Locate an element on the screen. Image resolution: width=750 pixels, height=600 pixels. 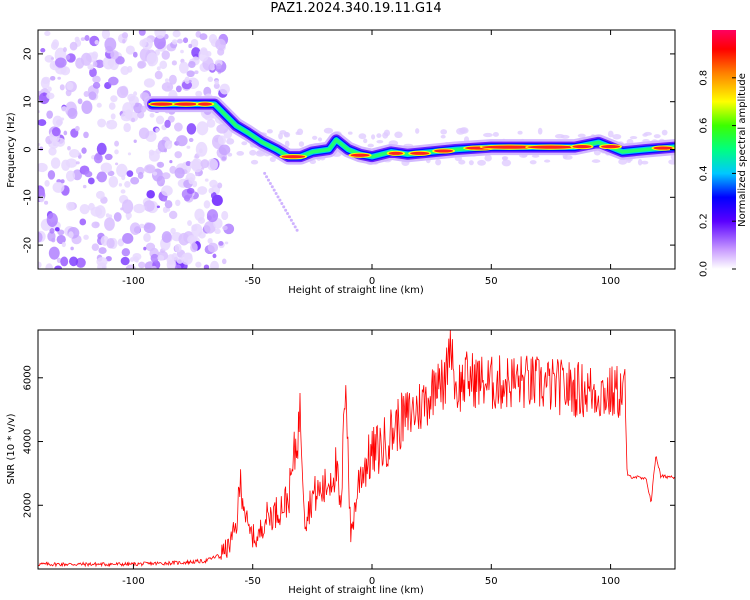
y-tick-label: 0 is located at coordinates (28, 149).